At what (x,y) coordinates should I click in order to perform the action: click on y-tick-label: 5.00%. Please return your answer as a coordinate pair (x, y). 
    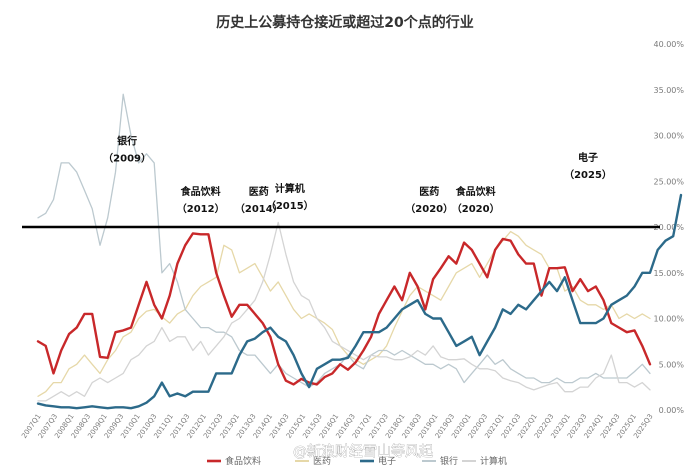
    Looking at the image, I should click on (672, 364).